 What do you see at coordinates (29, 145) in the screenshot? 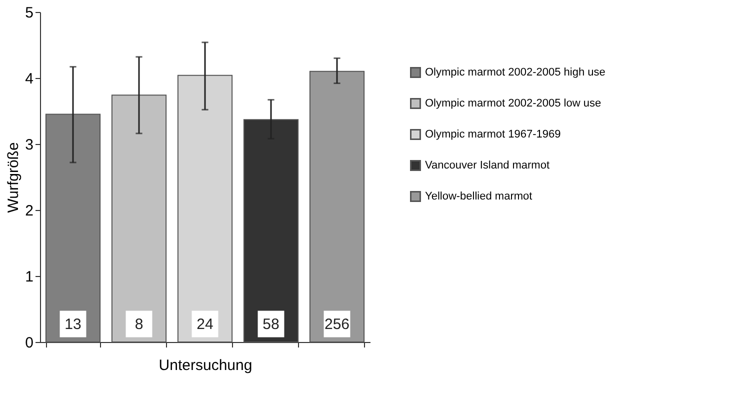
I see `y-tick-label: 3` at bounding box center [29, 145].